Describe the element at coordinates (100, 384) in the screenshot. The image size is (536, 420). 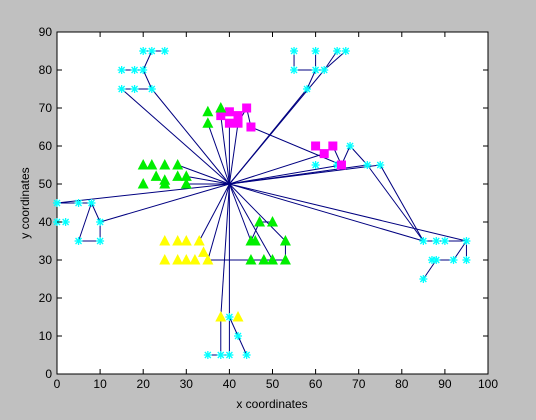
I see `x-tick-label: 10` at that location.